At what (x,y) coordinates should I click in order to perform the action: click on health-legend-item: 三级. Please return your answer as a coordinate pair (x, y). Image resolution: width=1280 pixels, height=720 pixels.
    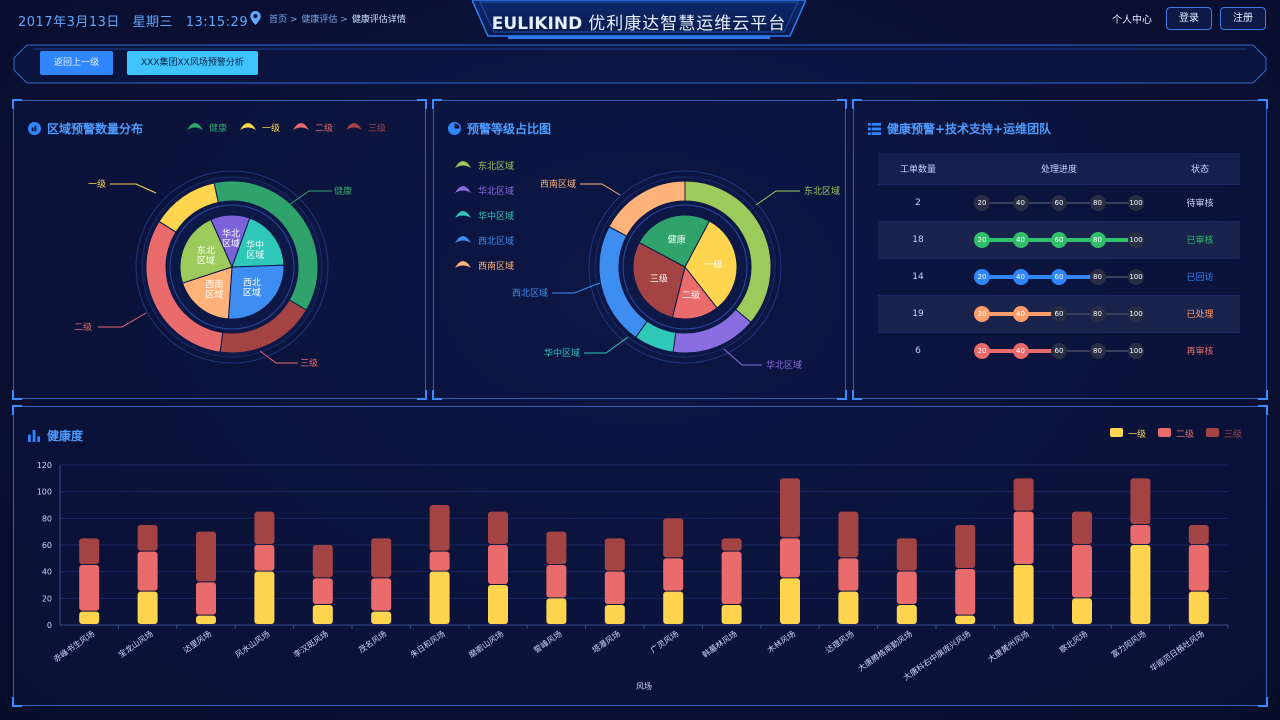
    Looking at the image, I should click on (1223, 433).